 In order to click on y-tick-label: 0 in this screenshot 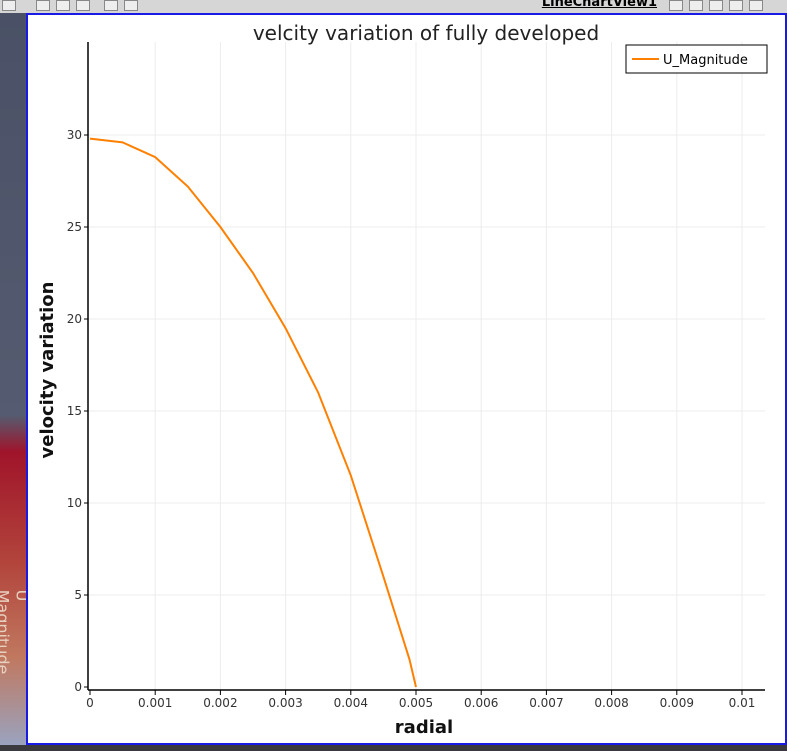, I will do `click(78, 687)`.